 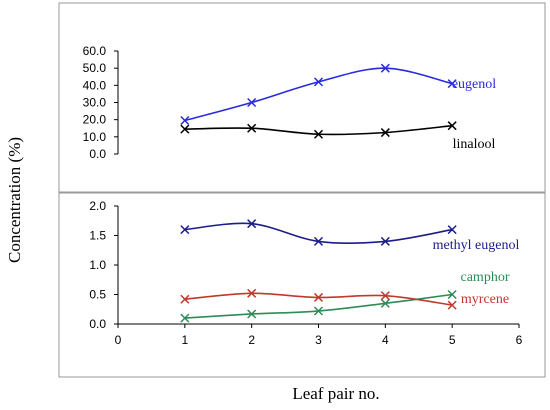 What do you see at coordinates (318, 340) in the screenshot?
I see `x-tick-label: 3` at bounding box center [318, 340].